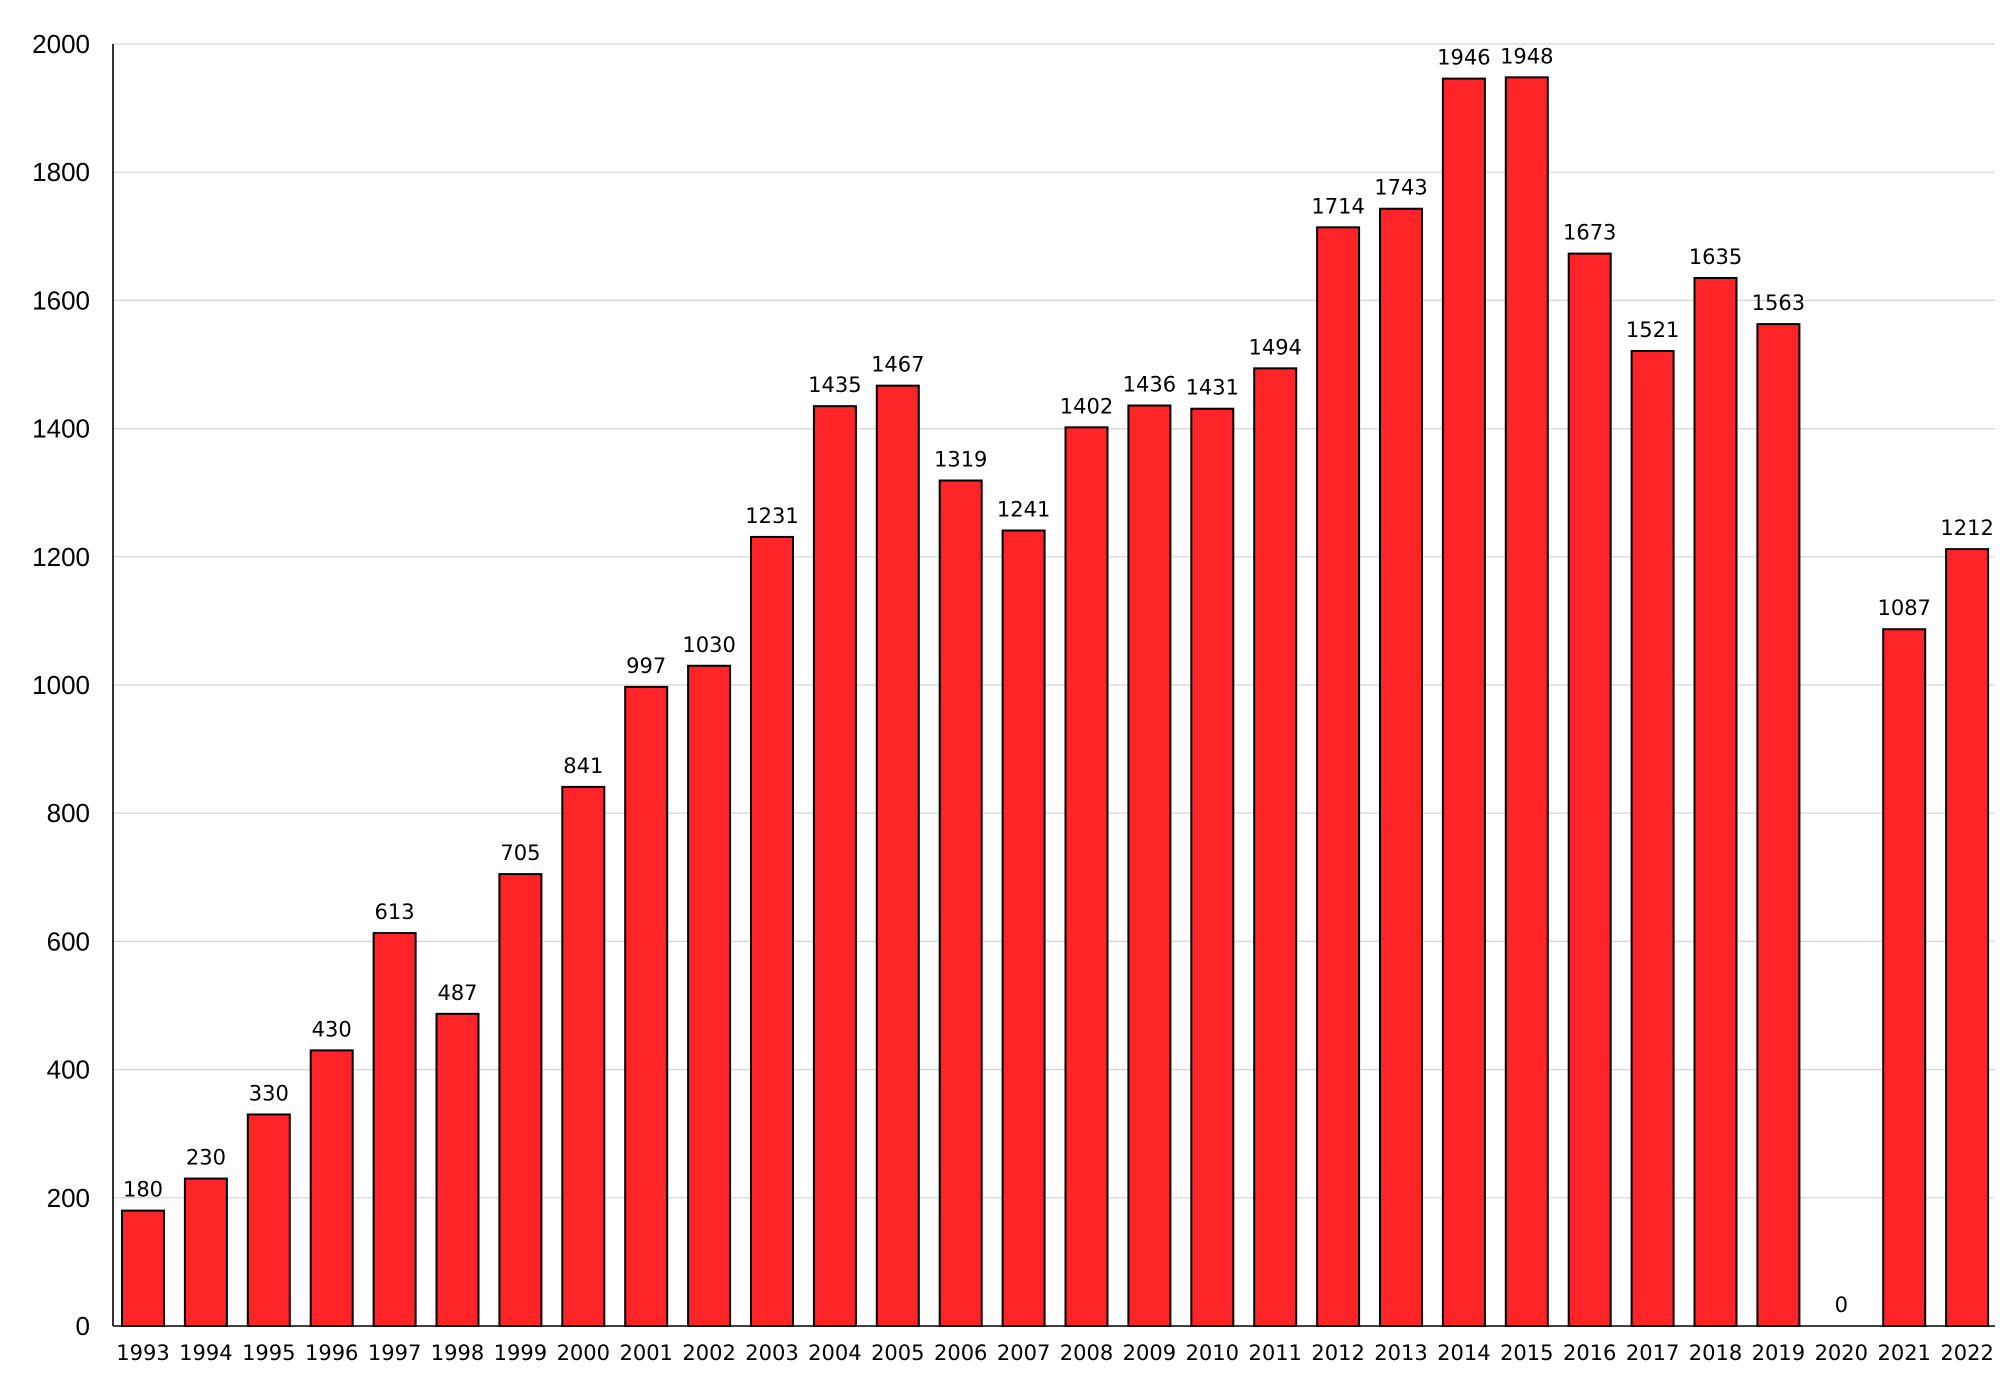 The image size is (2000, 1387). What do you see at coordinates (583, 1056) in the screenshot?
I see `bar-2000` at bounding box center [583, 1056].